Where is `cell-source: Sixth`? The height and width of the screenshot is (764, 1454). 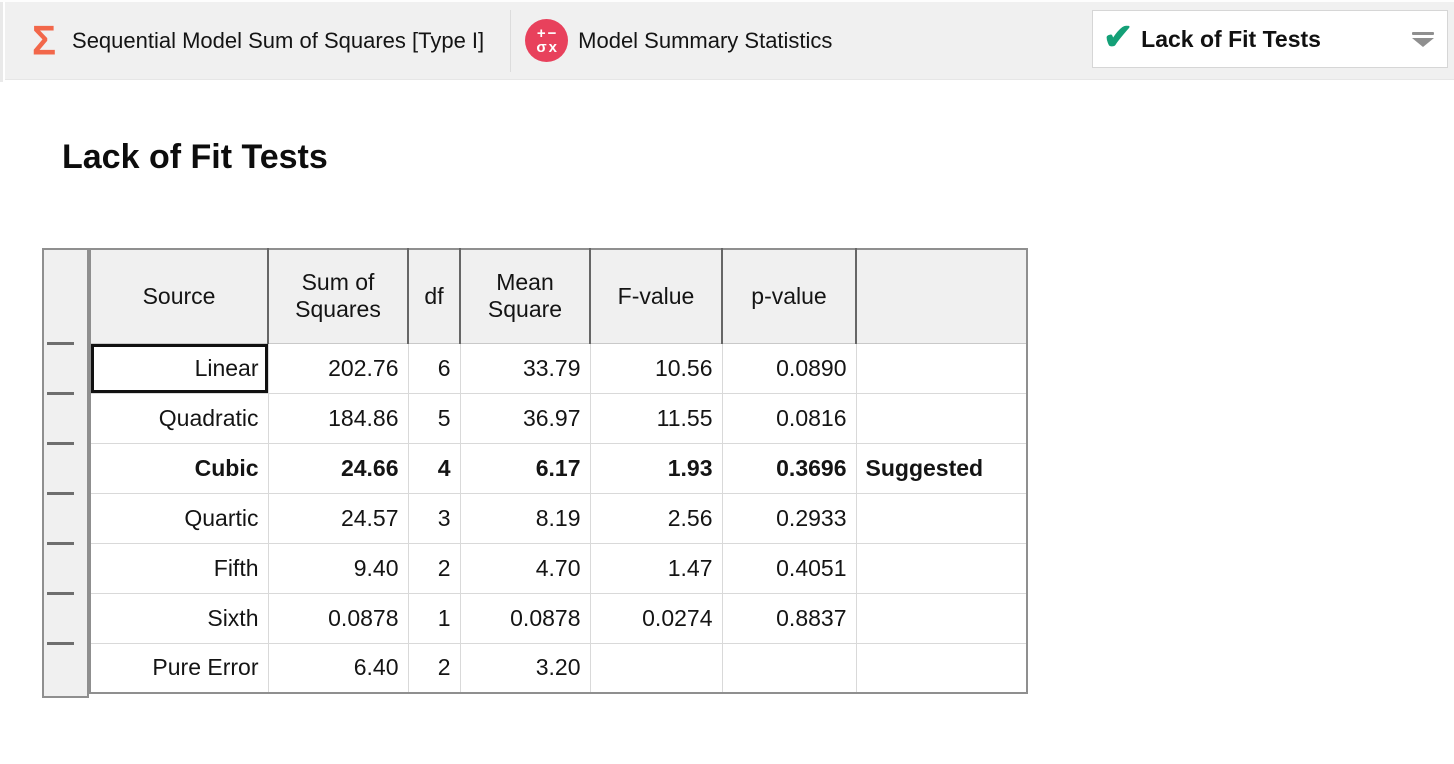
cell-source: Sixth is located at coordinates (179, 618).